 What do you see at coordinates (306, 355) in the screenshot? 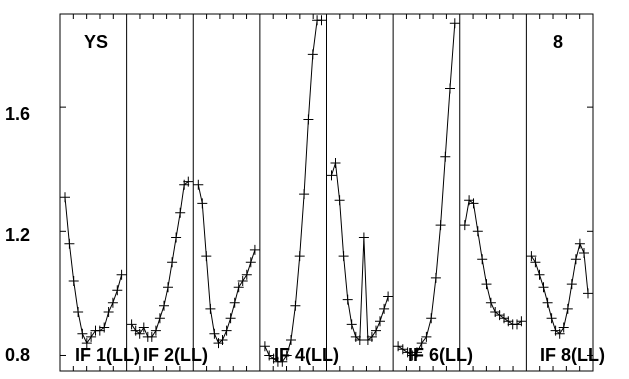
I see `panel-label-4: IF 4(LL)` at bounding box center [306, 355].